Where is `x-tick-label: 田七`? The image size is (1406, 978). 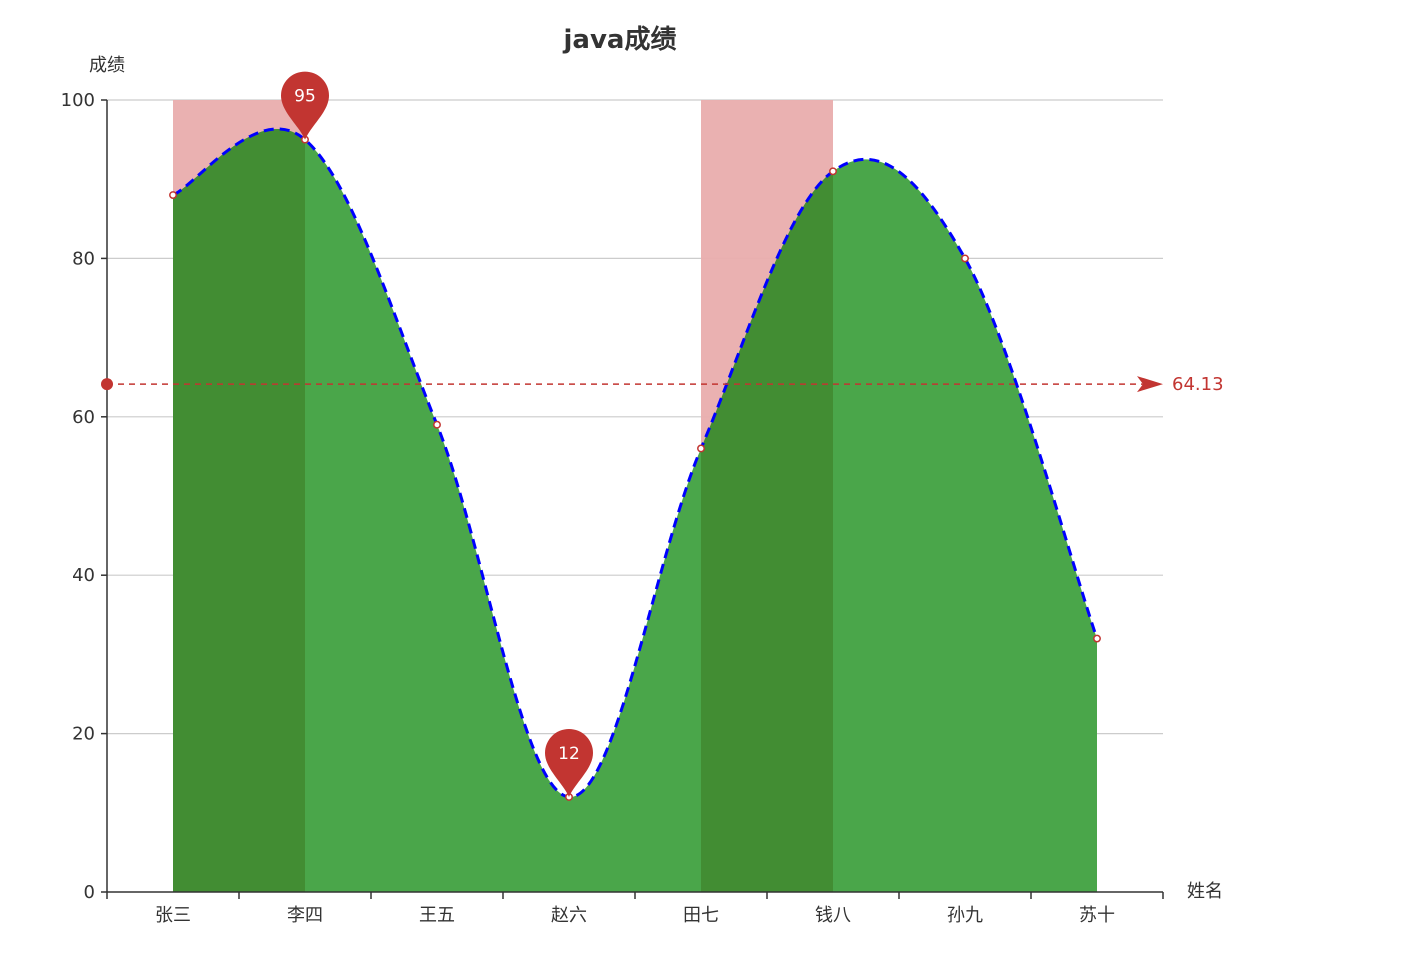 x-tick-label: 田七 is located at coordinates (701, 915).